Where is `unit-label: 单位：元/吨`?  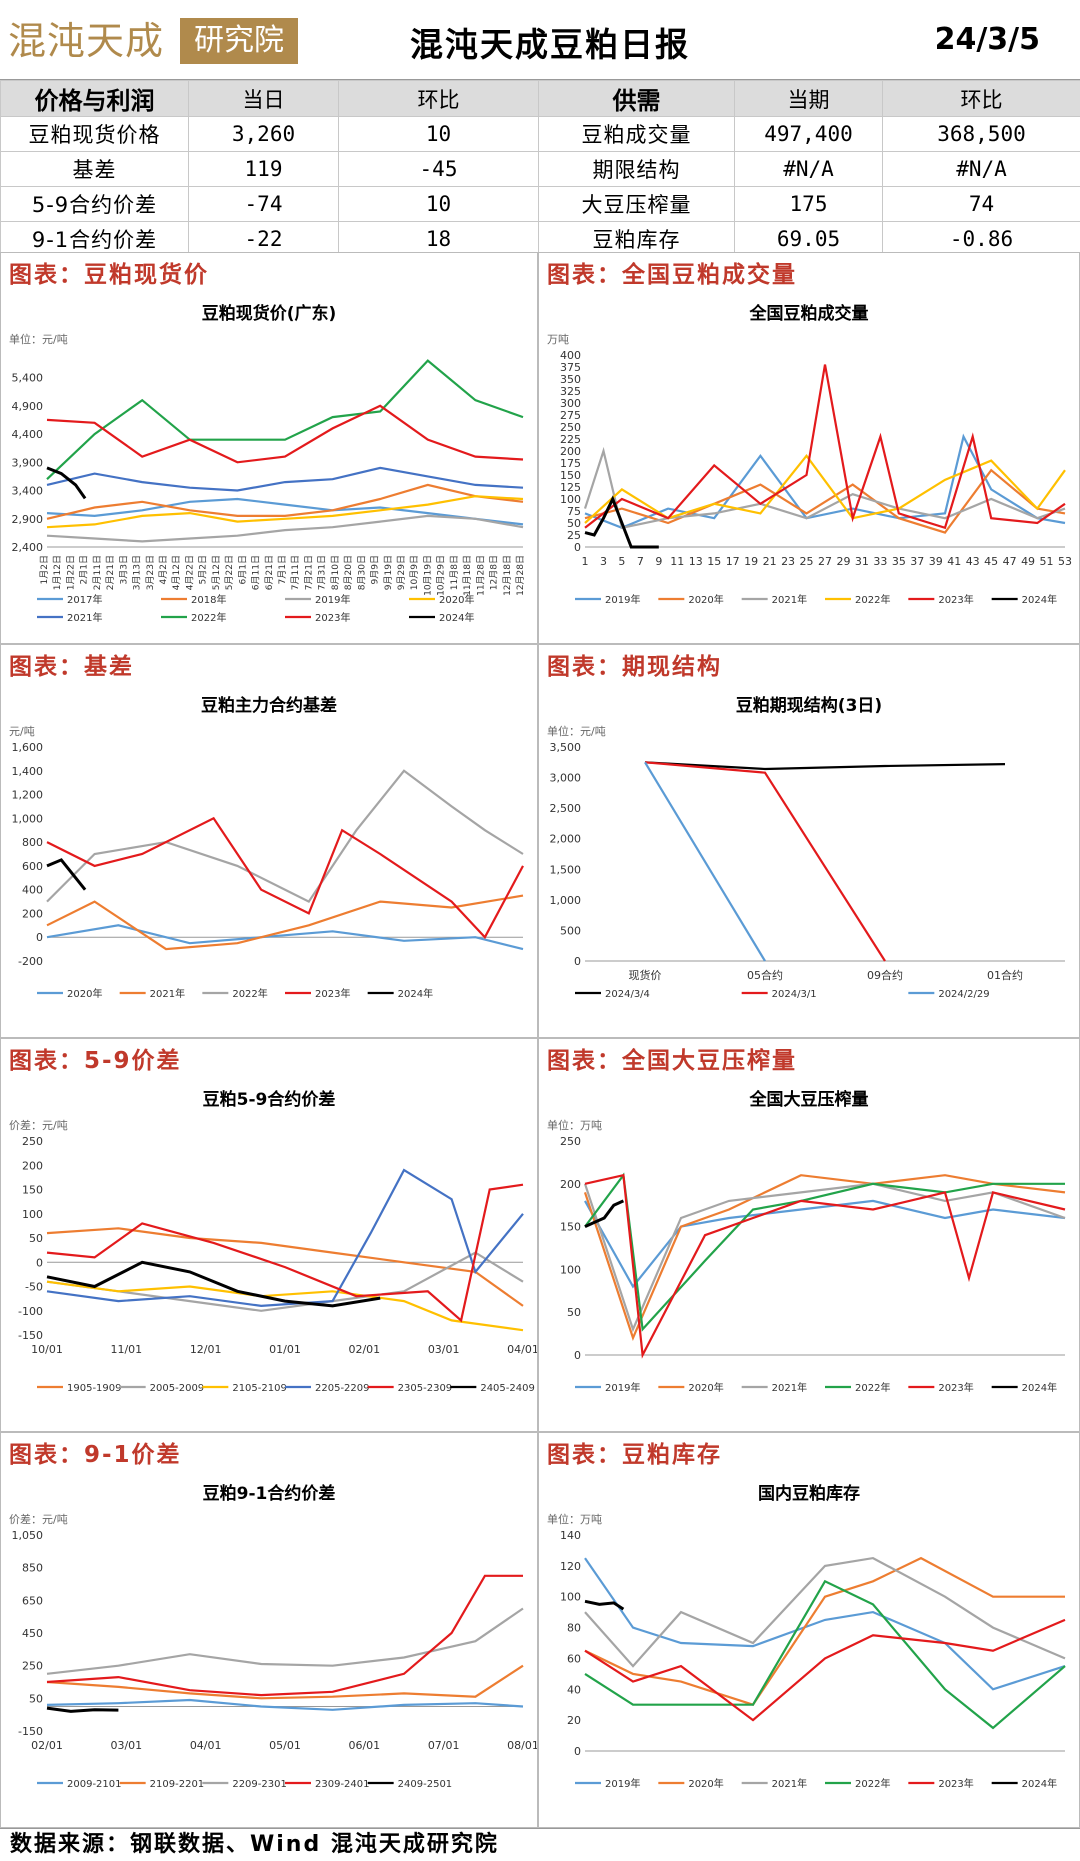
unit-label: 单位：元/吨 is located at coordinates (38, 339).